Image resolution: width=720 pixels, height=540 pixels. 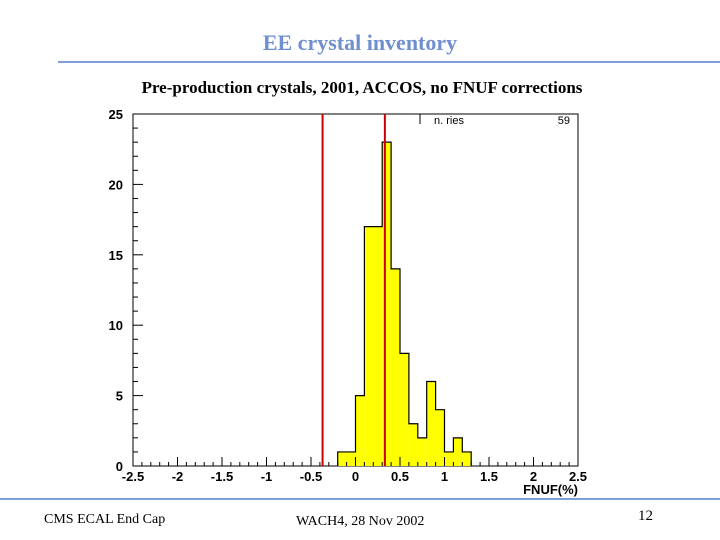 I want to click on y-tick-label: 25, so click(x=116, y=114).